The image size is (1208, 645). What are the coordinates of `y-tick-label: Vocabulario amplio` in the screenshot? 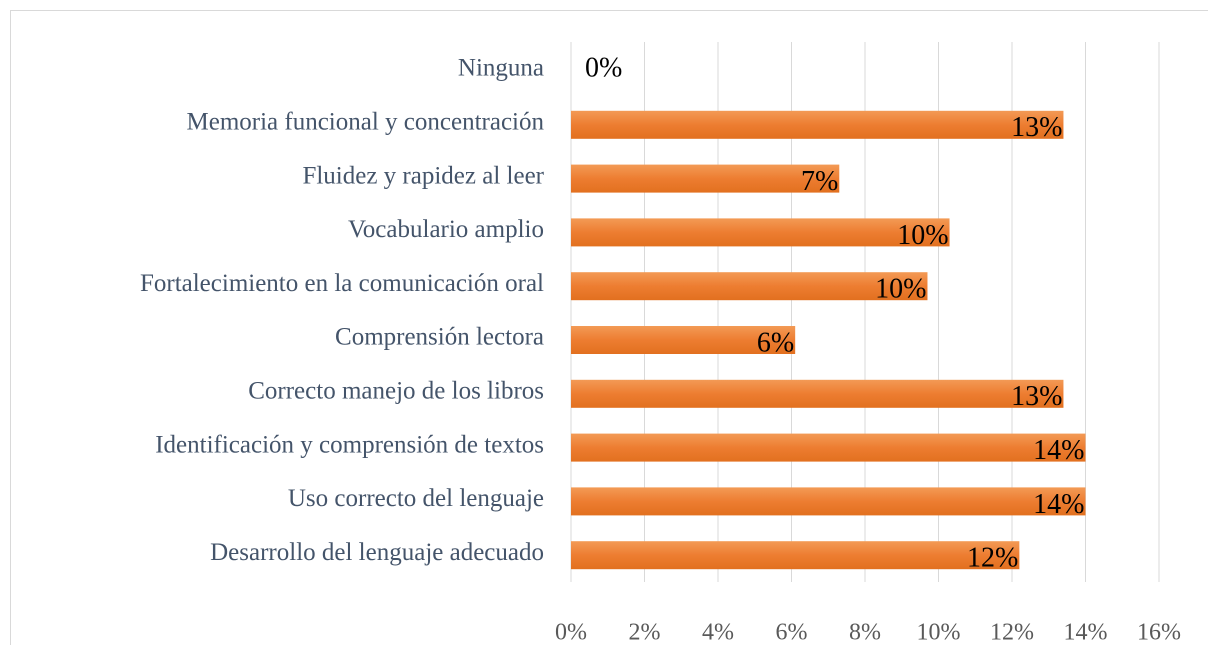 It's located at (446, 229).